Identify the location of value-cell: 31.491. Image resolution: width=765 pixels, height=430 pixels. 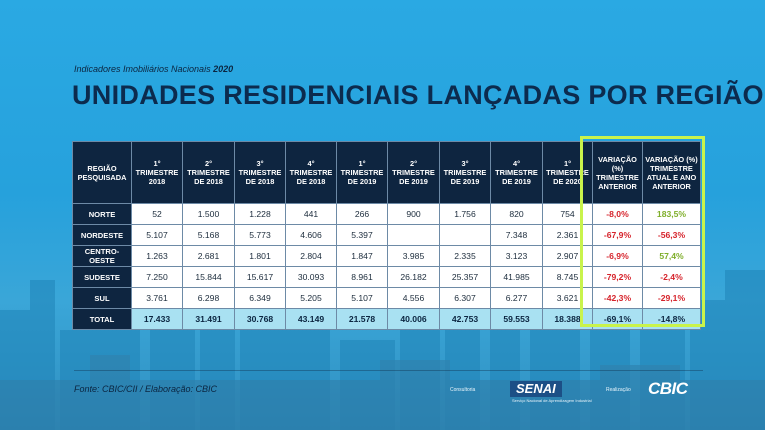
(208, 319).